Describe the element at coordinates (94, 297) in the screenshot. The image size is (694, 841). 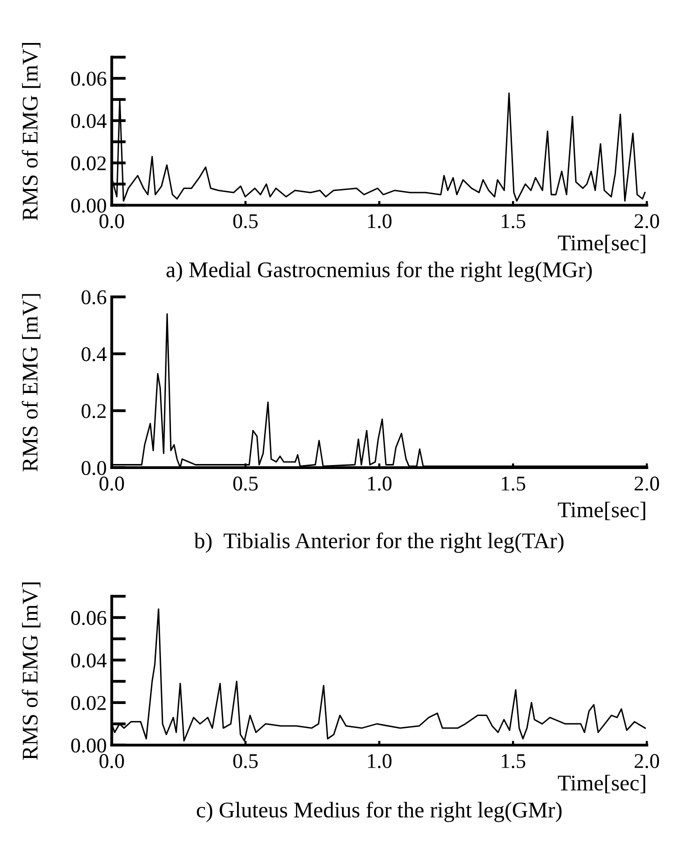
I see `y-tick-label: 0.6` at that location.